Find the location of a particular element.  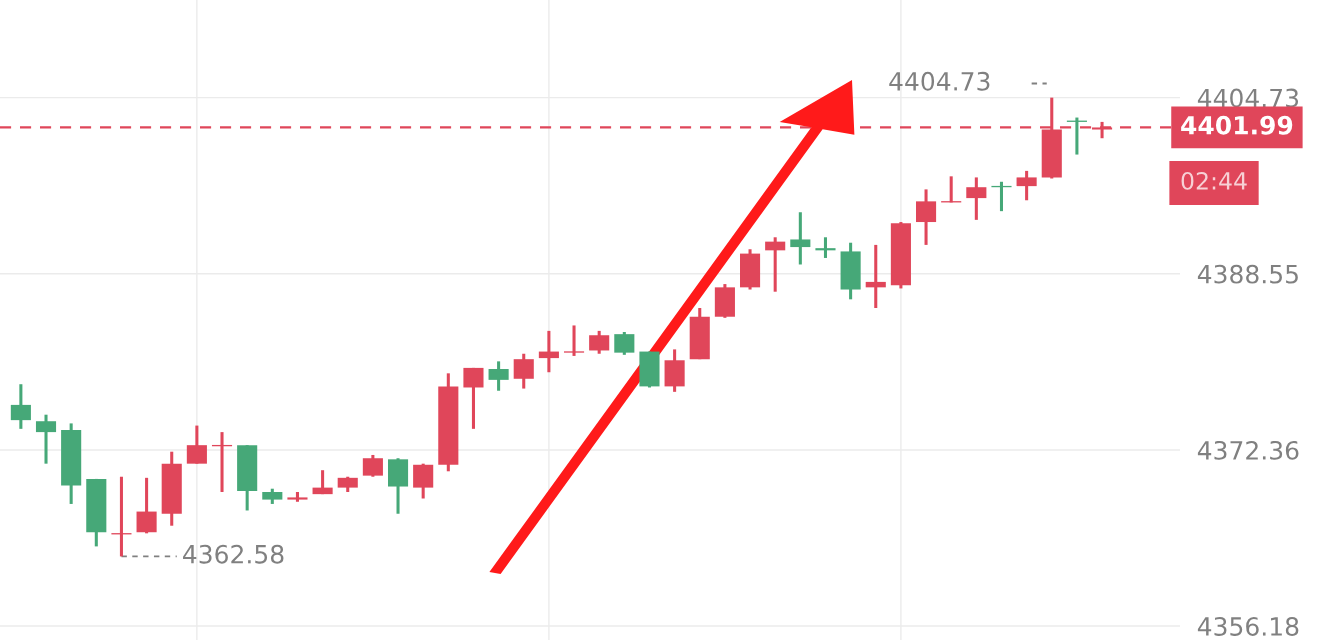

ref-line-label: 4401.99 is located at coordinates (1237, 125).